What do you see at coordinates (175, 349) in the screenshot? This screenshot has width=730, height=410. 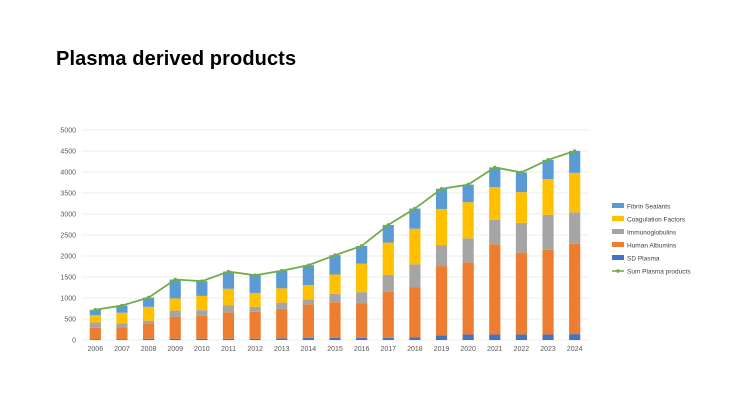 I see `x-tick-label: 2009` at bounding box center [175, 349].